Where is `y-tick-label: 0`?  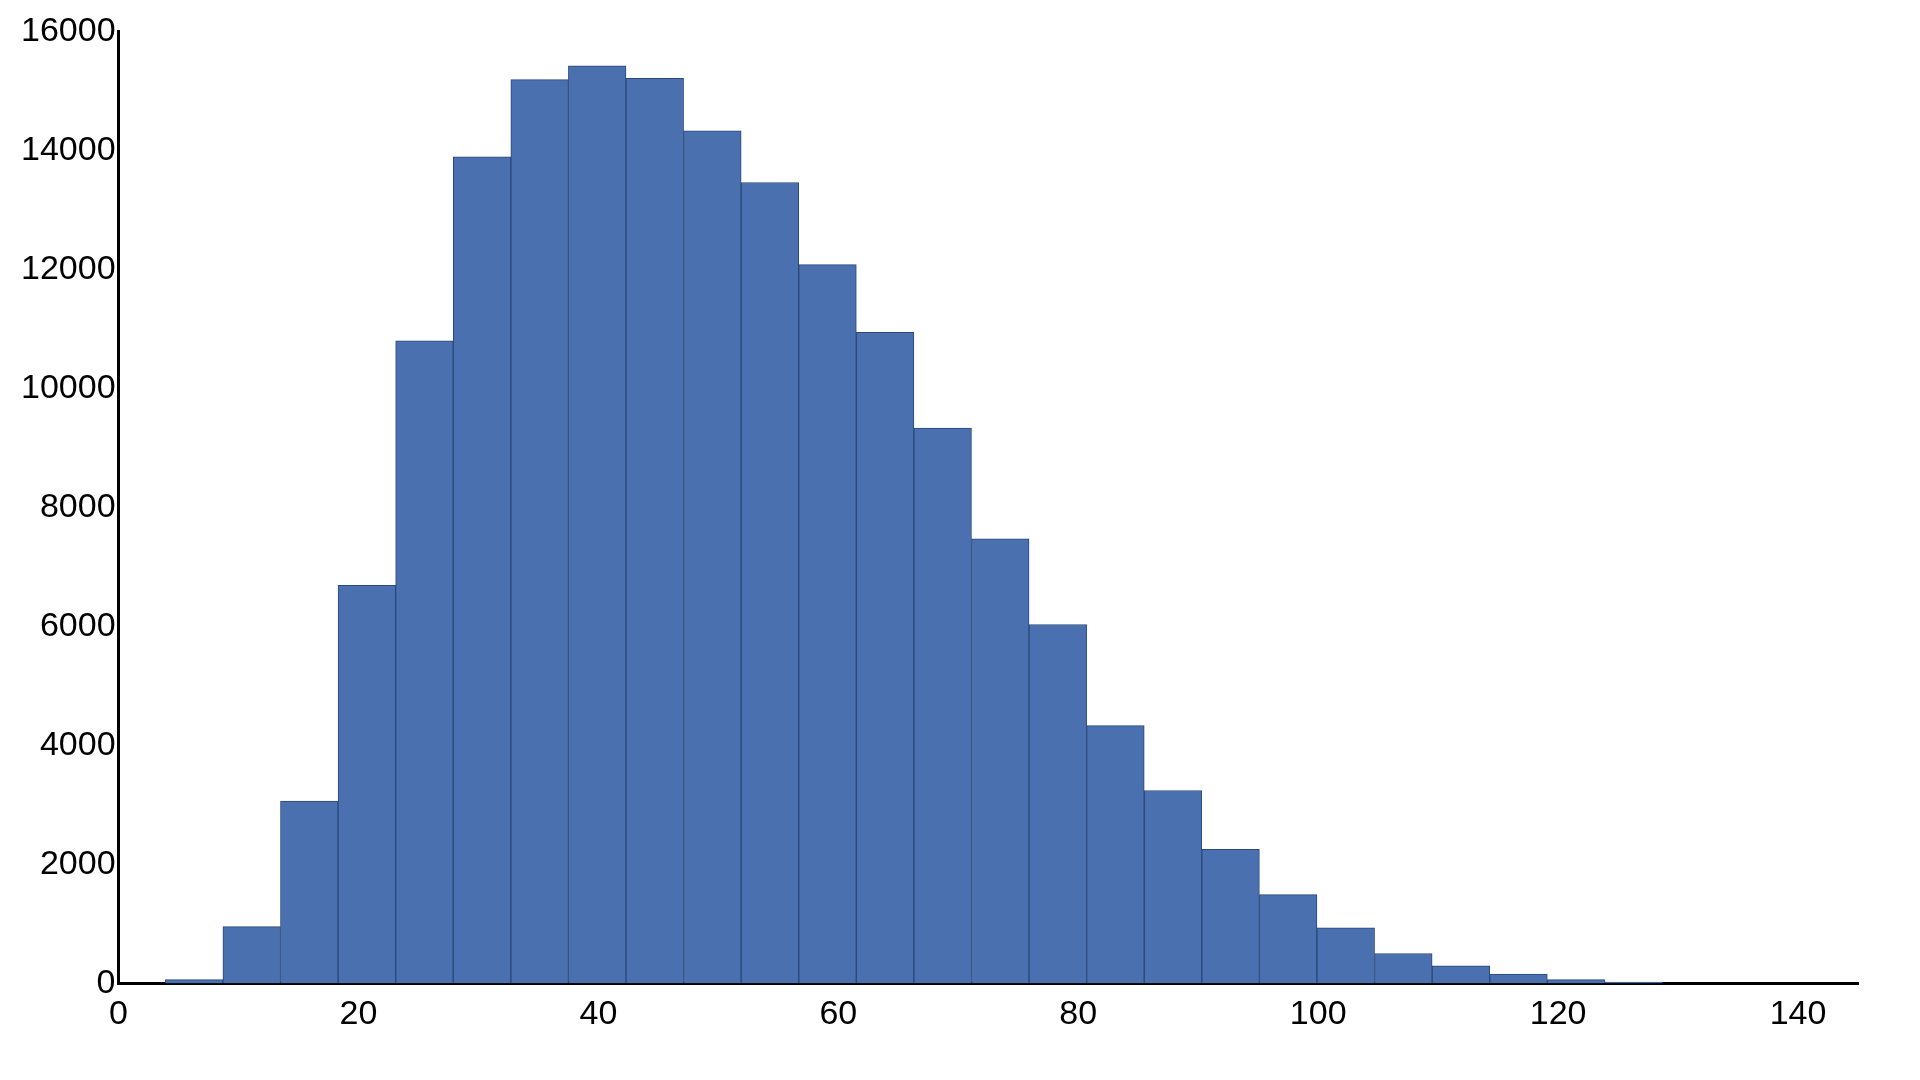
y-tick-label: 0 is located at coordinates (106, 980).